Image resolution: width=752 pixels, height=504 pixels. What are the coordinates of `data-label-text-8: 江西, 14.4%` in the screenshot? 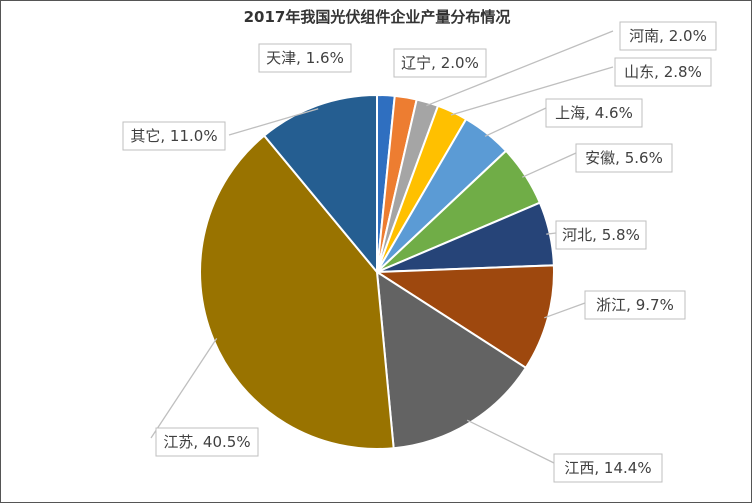 It's located at (607, 468).